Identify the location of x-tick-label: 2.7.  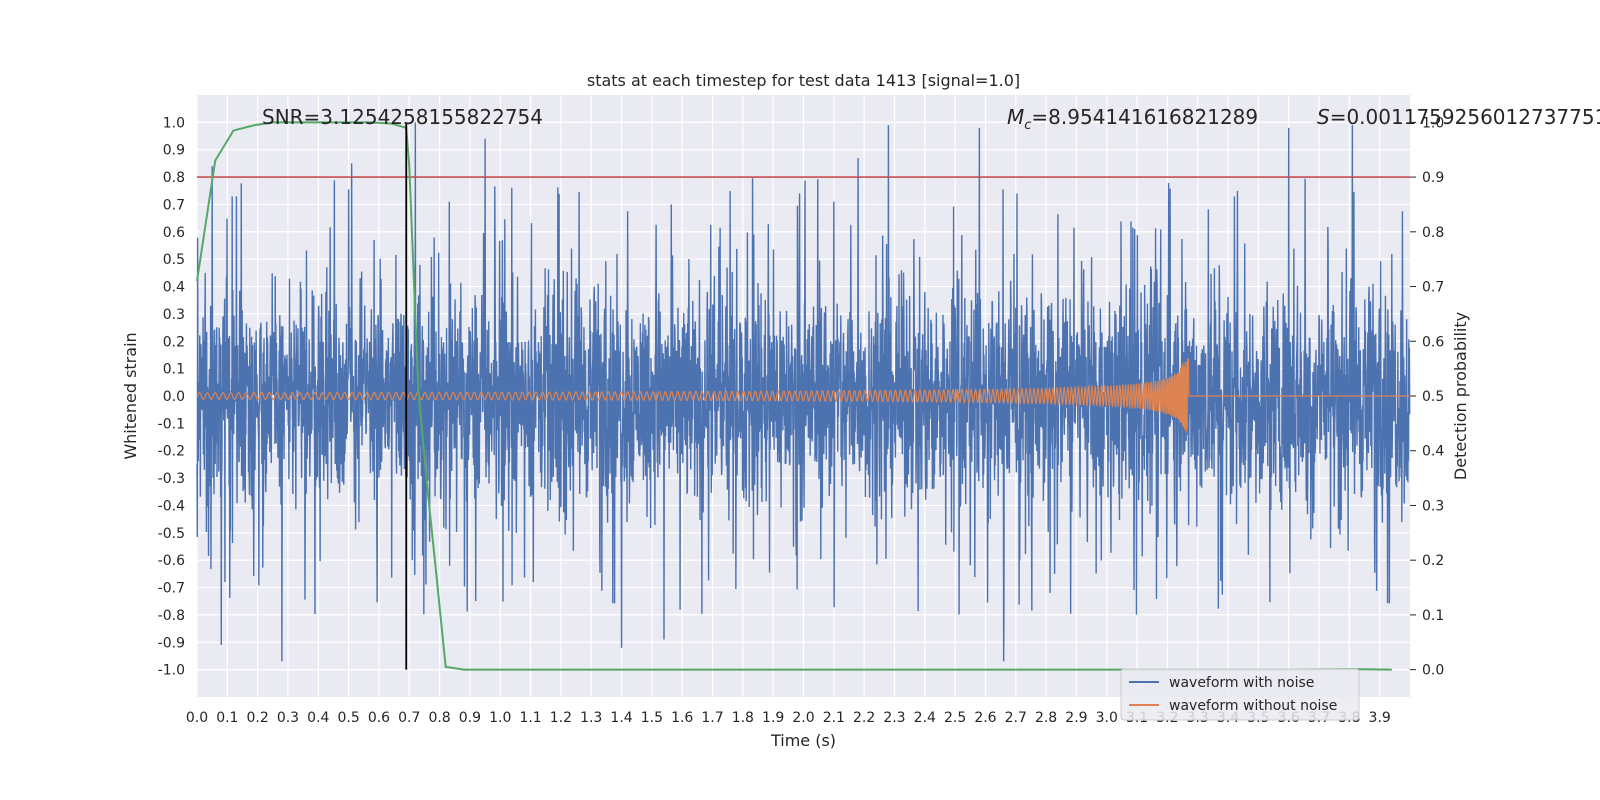
(1016, 718).